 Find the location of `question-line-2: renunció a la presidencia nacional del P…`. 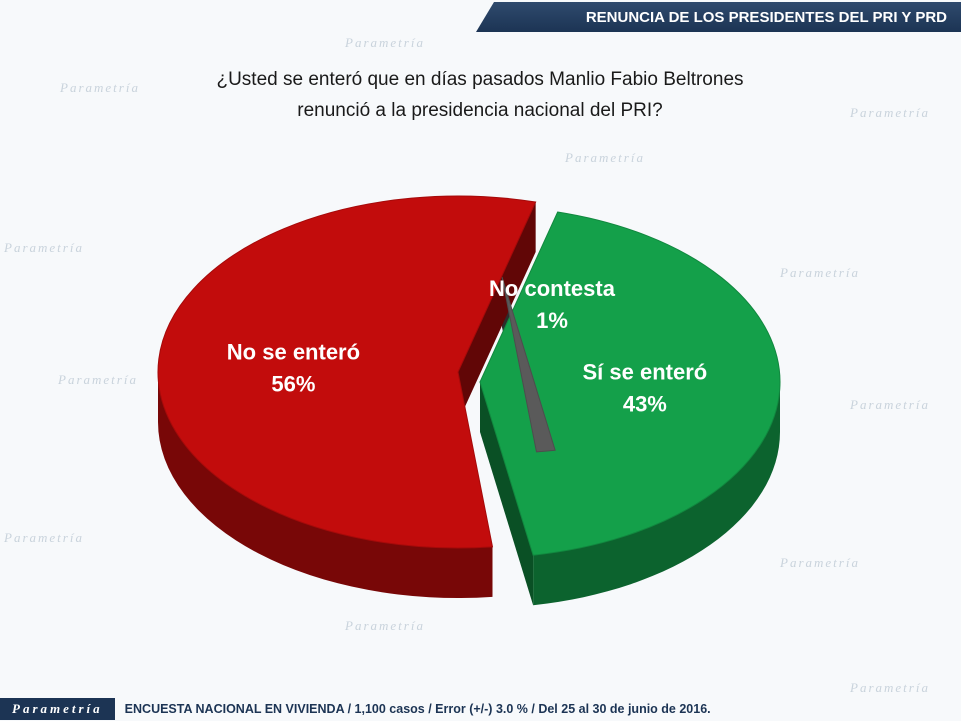

question-line-2: renunció a la presidencia nacional del P… is located at coordinates (480, 110).